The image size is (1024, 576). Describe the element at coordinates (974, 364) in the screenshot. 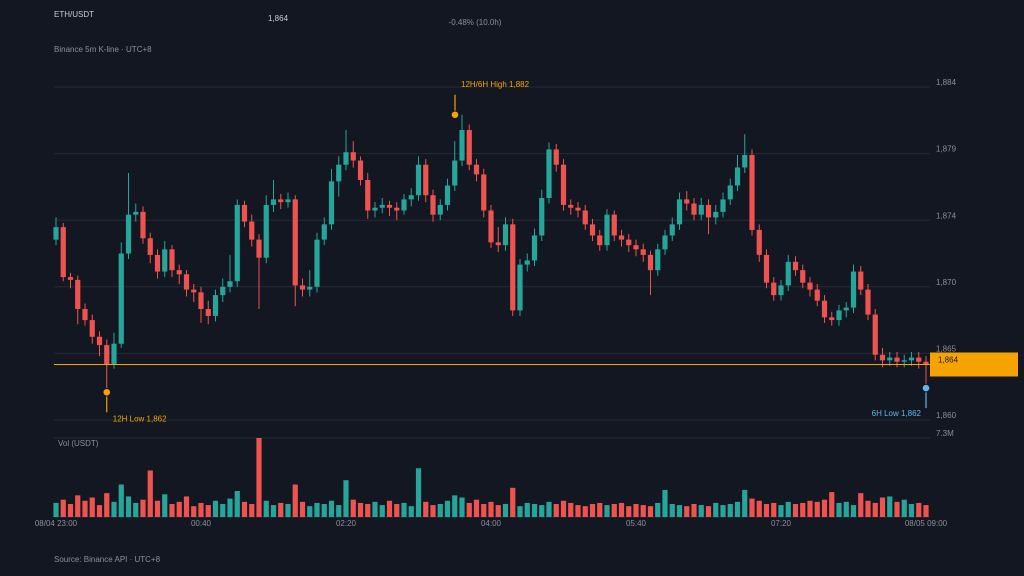

I see `last-price-box` at that location.